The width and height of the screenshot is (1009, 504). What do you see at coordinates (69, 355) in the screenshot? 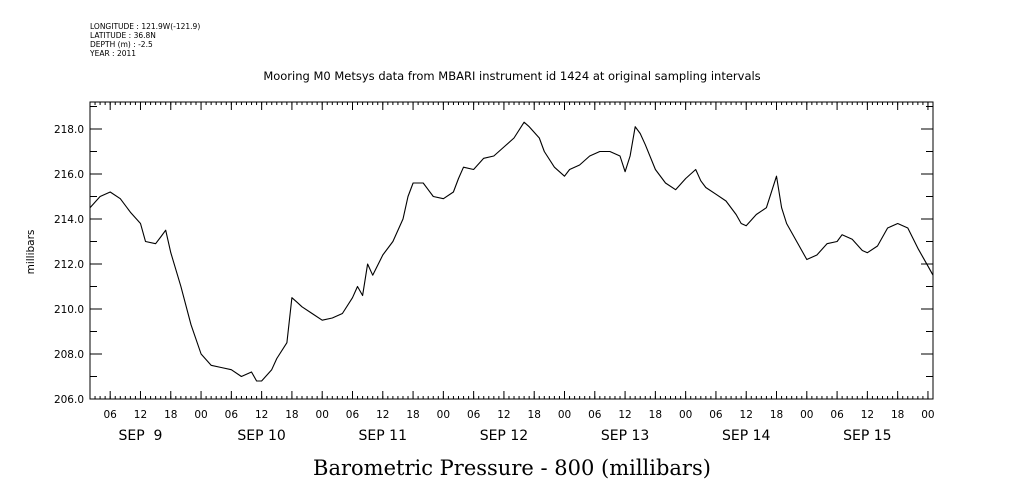
I see `y-tick-label: 208.0` at bounding box center [69, 355].